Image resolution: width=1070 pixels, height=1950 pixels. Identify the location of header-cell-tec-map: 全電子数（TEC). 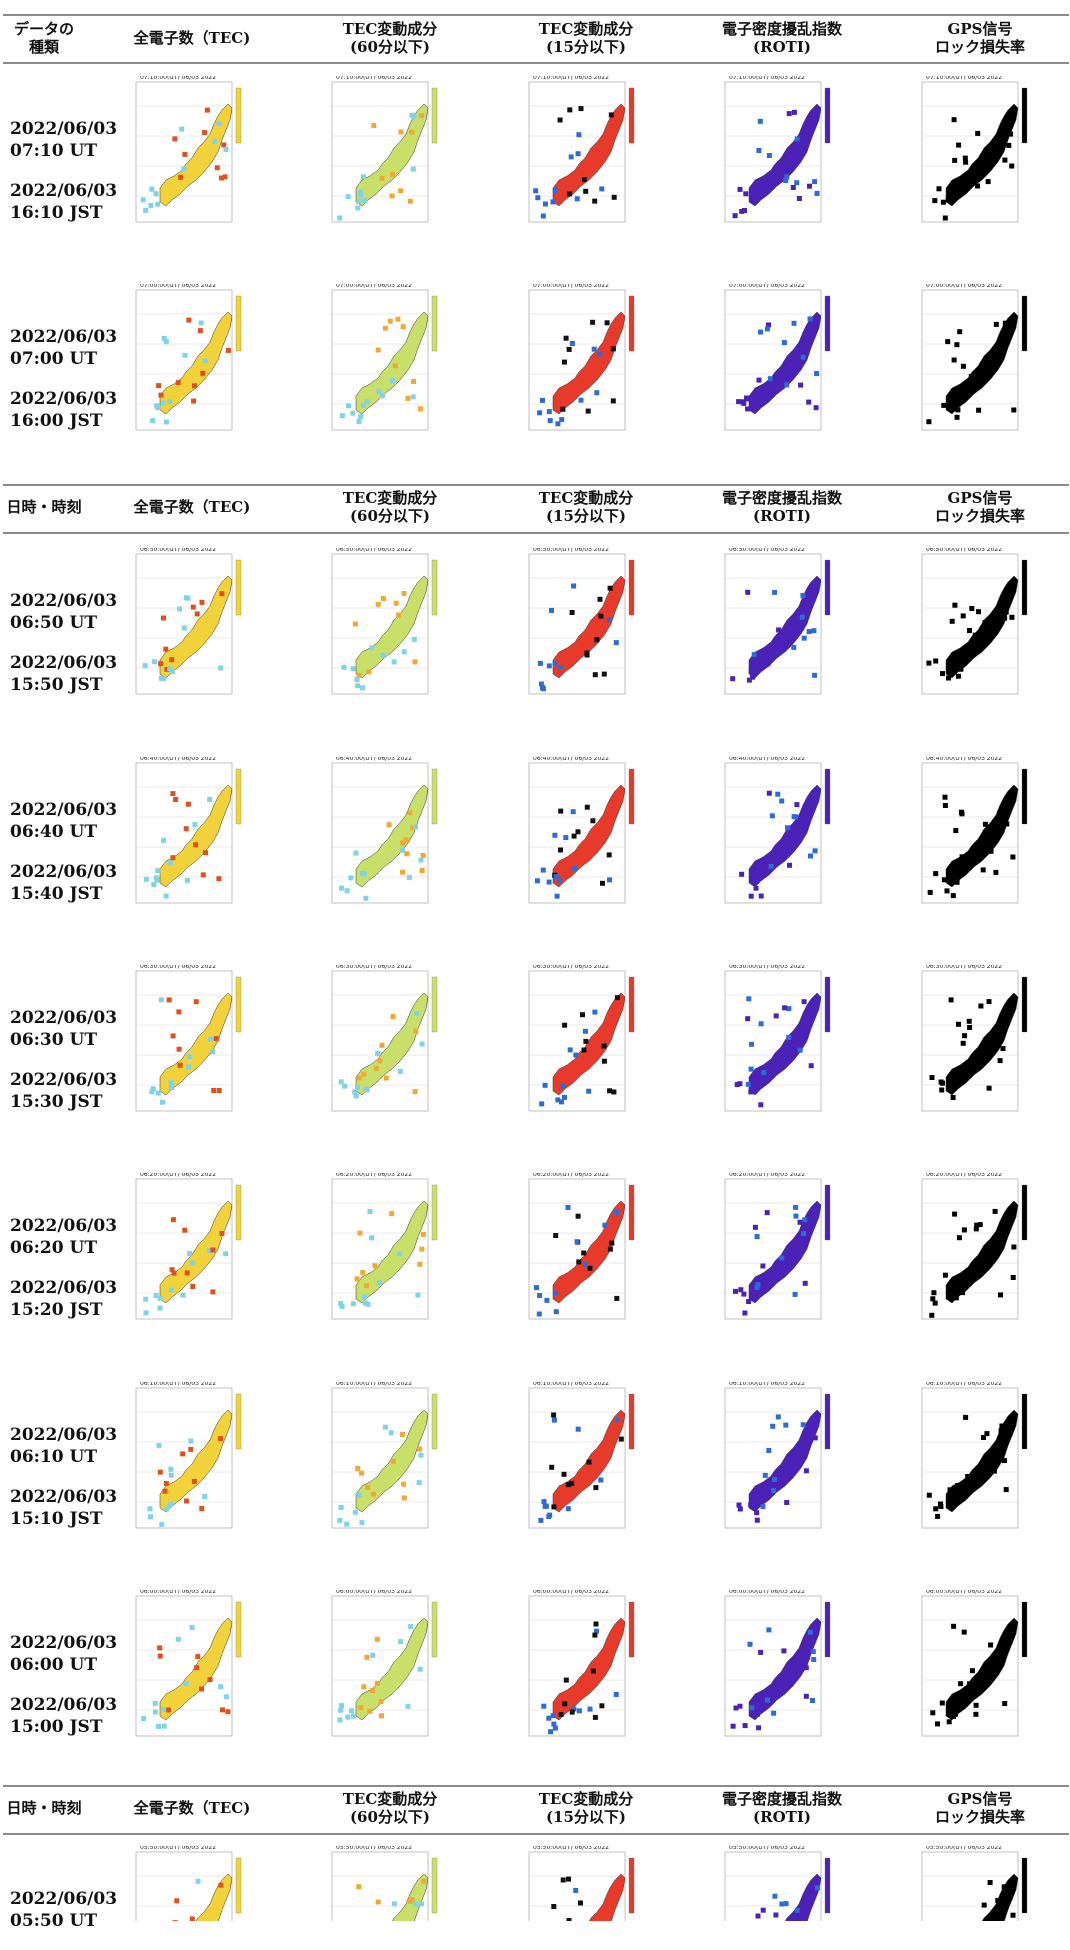
(192, 1808).